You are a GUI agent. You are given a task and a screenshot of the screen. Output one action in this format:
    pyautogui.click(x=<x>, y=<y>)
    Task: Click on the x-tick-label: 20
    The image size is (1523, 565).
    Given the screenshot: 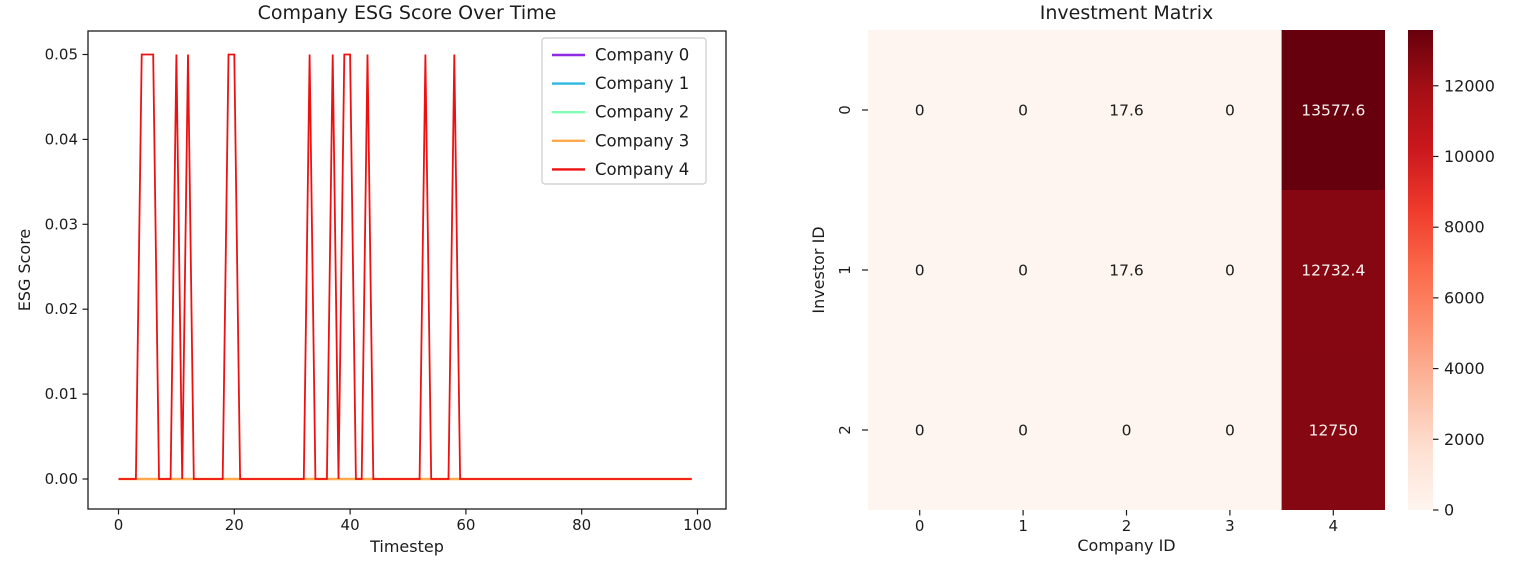 What is the action you would take?
    pyautogui.click(x=234, y=525)
    